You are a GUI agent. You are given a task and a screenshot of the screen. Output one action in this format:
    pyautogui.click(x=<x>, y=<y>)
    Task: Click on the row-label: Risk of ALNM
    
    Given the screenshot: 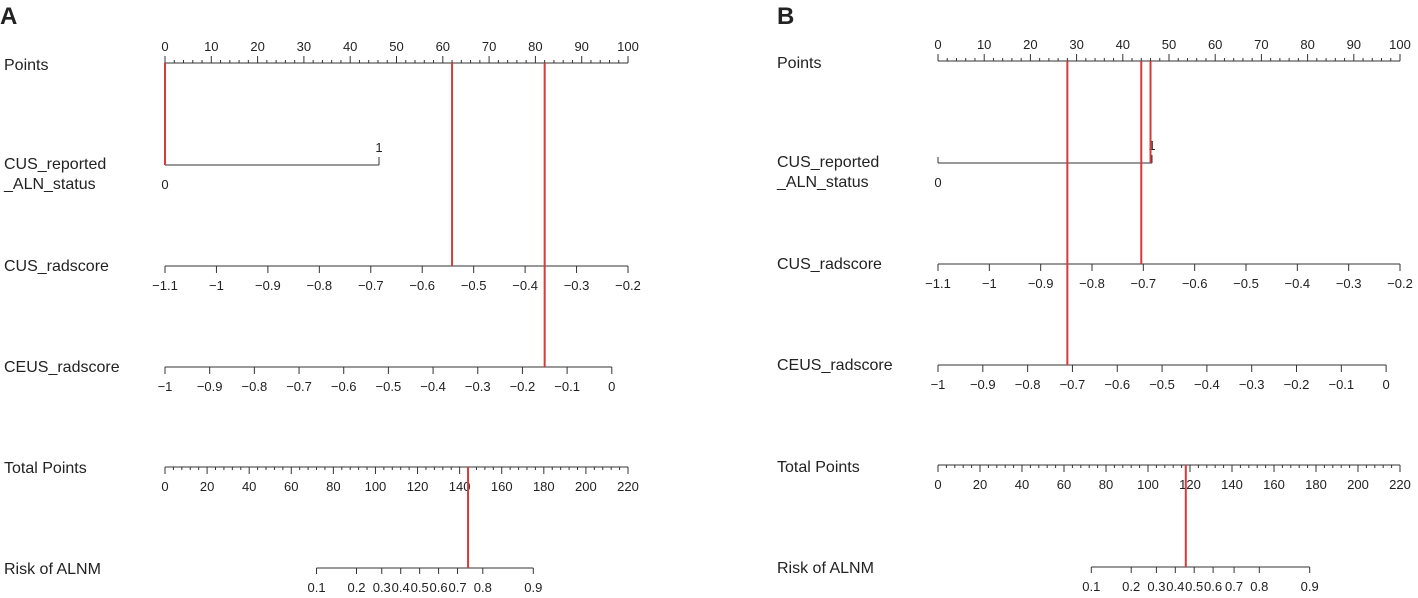 What is the action you would take?
    pyautogui.click(x=825, y=568)
    